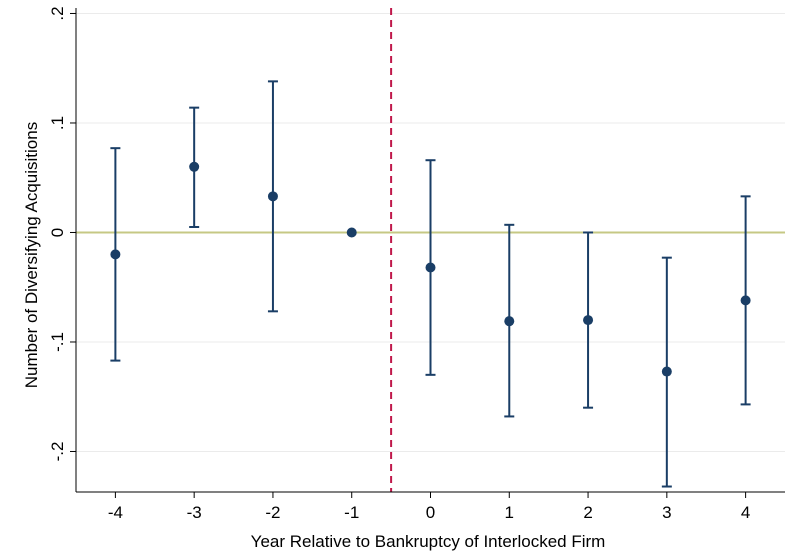  I want to click on x-tick-label-3: -1, so click(351, 512).